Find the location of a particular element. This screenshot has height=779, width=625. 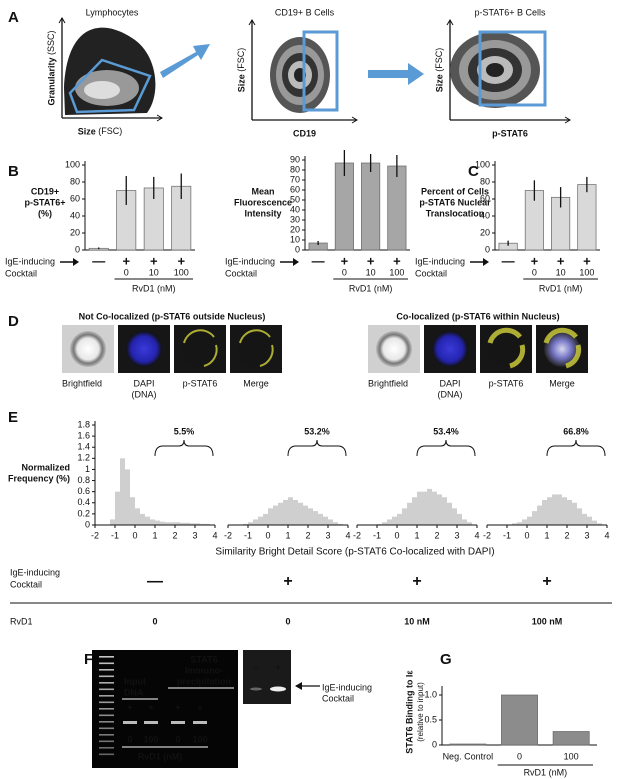

y-tick-label: 30 is located at coordinates (295, 219).